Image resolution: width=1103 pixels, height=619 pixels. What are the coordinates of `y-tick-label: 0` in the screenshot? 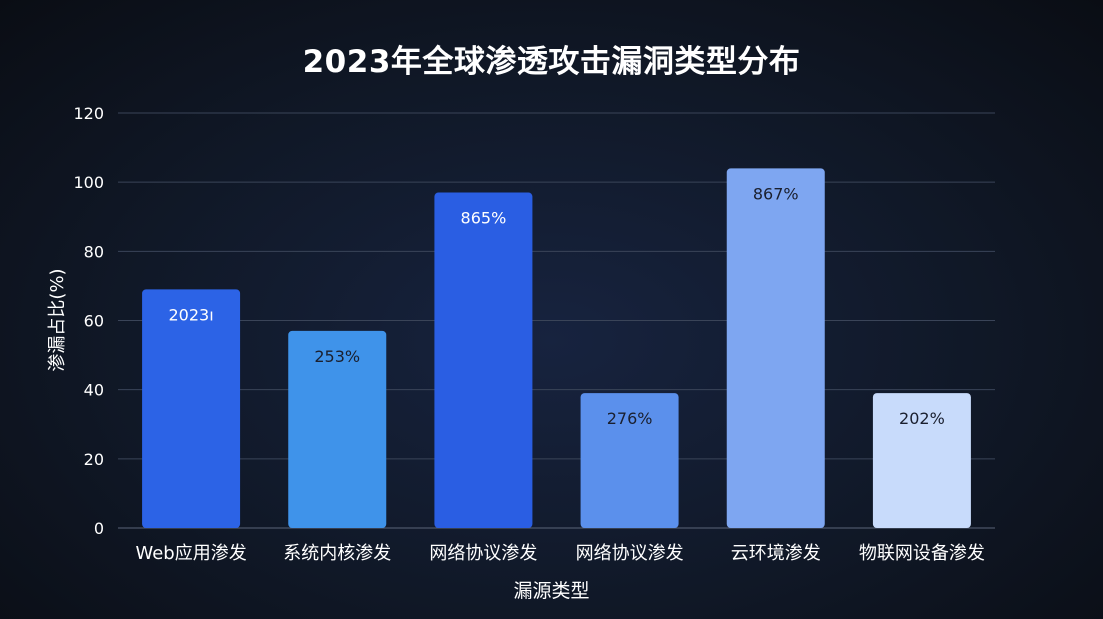 It's located at (99, 528).